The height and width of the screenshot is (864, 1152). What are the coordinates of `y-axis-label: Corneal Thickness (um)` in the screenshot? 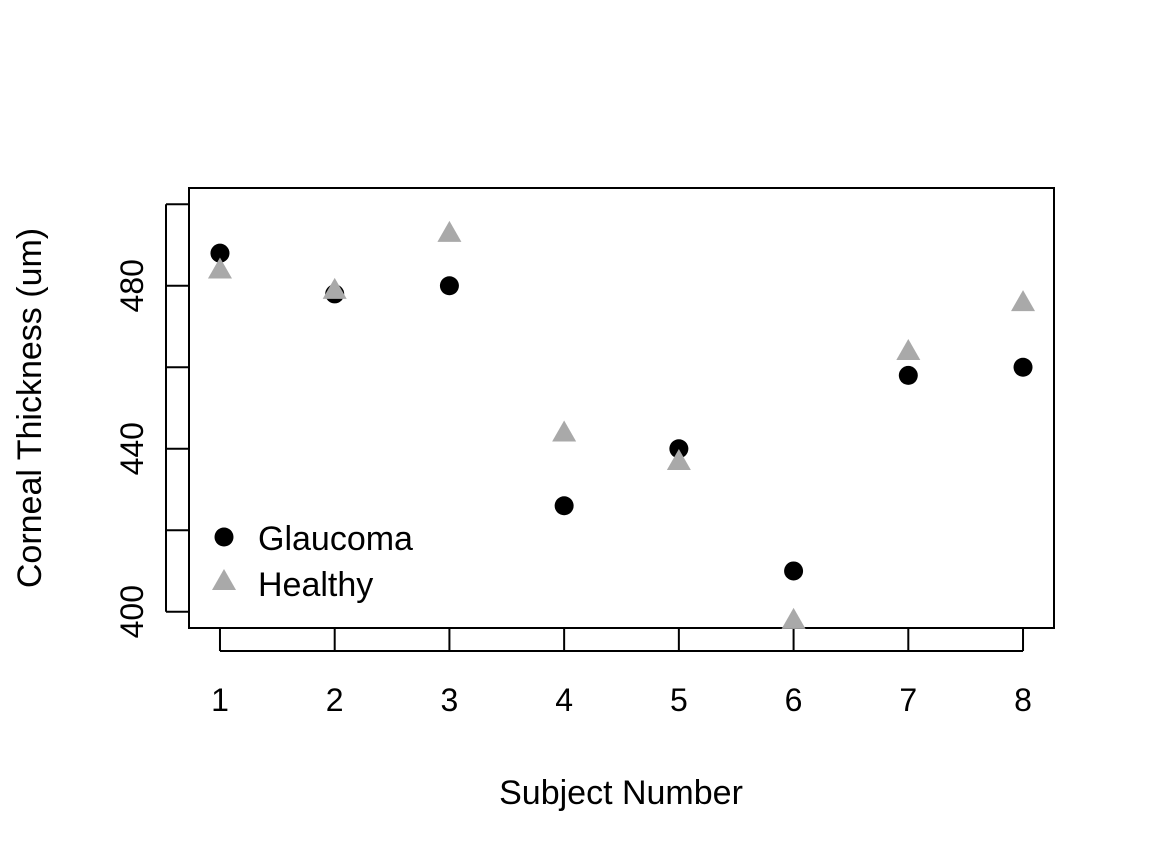 It's located at (30, 408).